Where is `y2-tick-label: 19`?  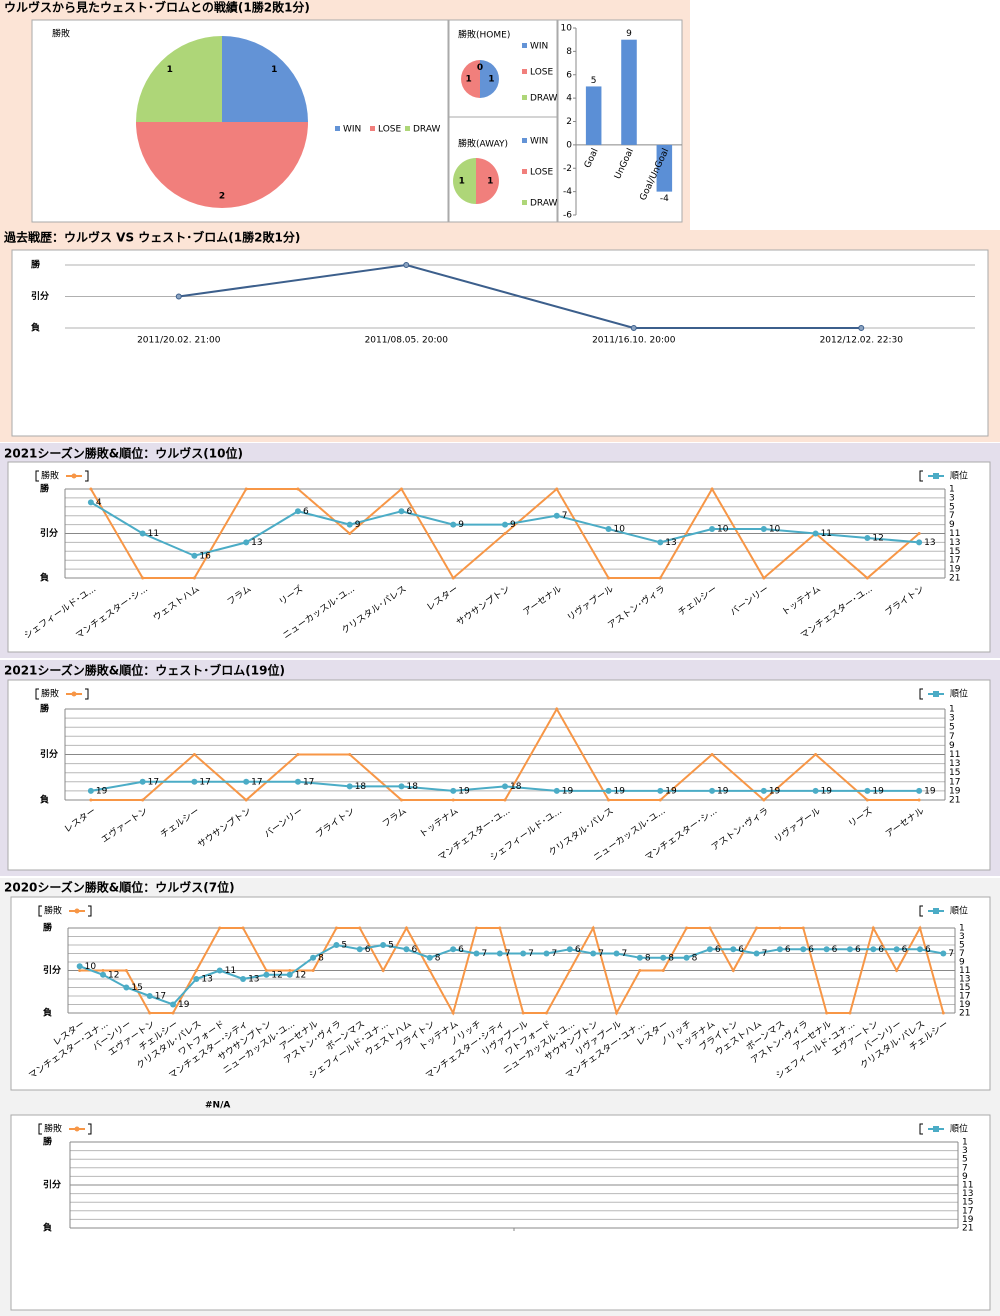
y2-tick-label: 19 is located at coordinates (955, 570).